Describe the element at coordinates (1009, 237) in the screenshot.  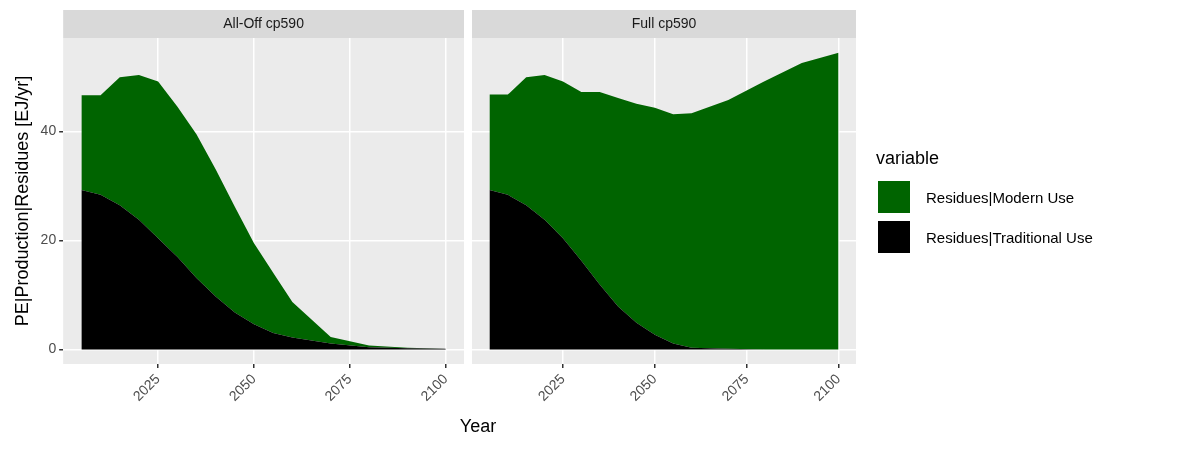
I see `legend-label: Residues|Traditional Use` at that location.